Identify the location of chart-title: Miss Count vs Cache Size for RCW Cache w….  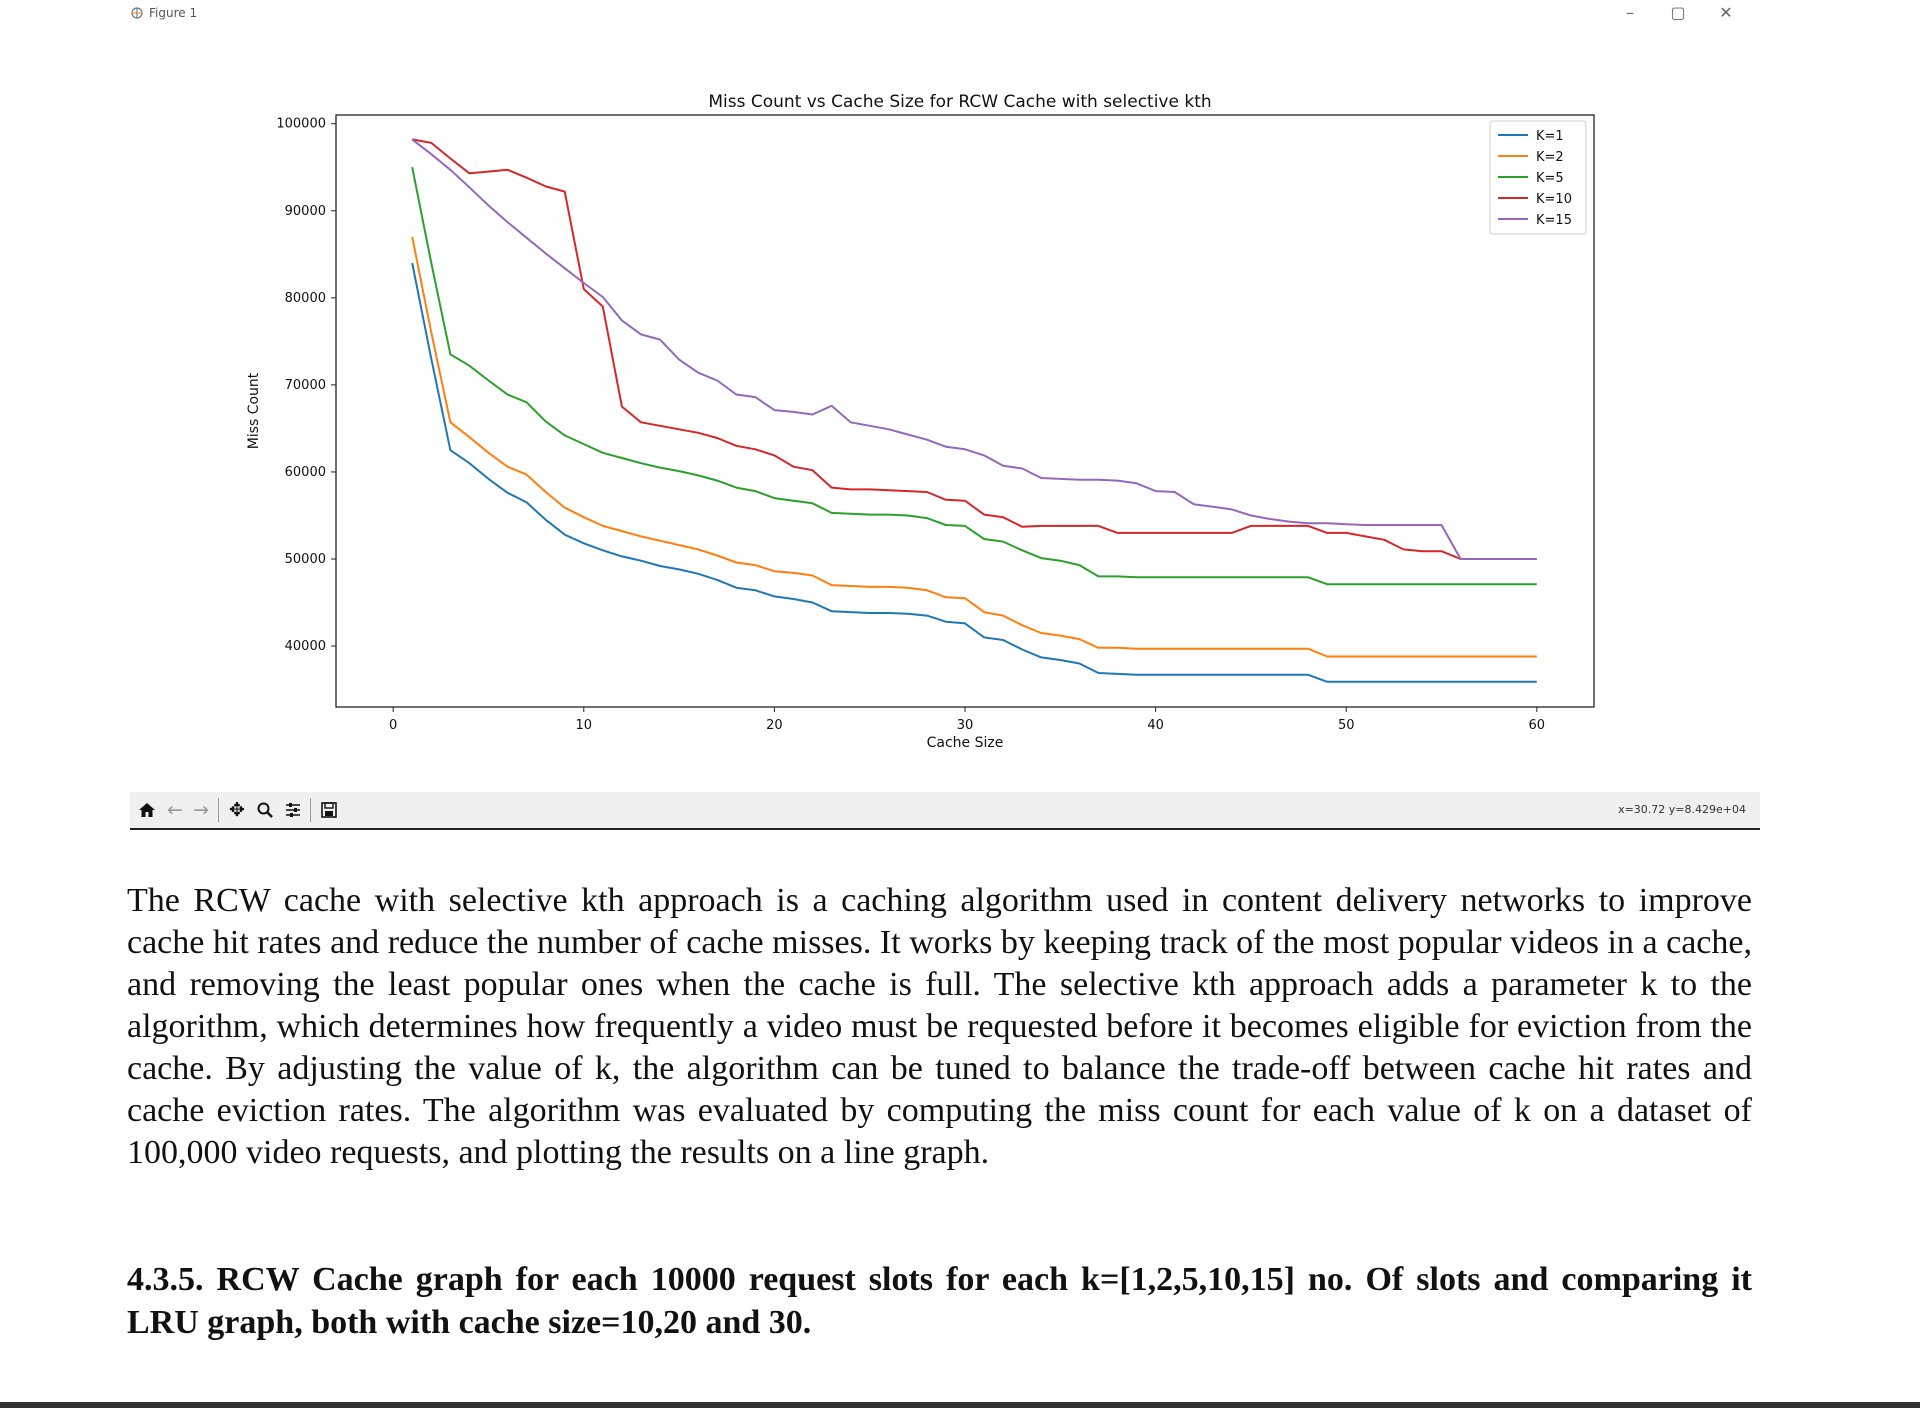
(959, 102).